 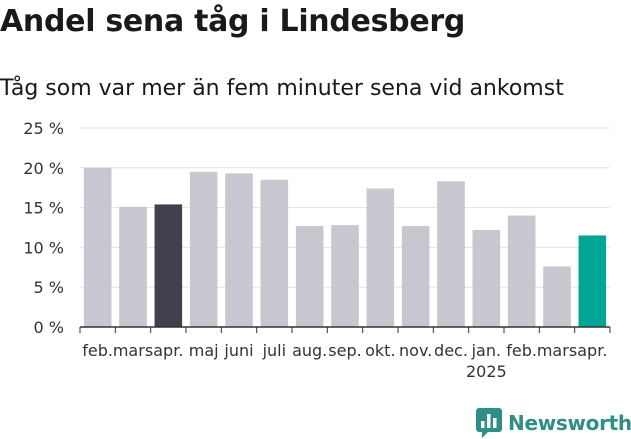 What do you see at coordinates (486, 350) in the screenshot?
I see `x-tick-label: jan.` at bounding box center [486, 350].